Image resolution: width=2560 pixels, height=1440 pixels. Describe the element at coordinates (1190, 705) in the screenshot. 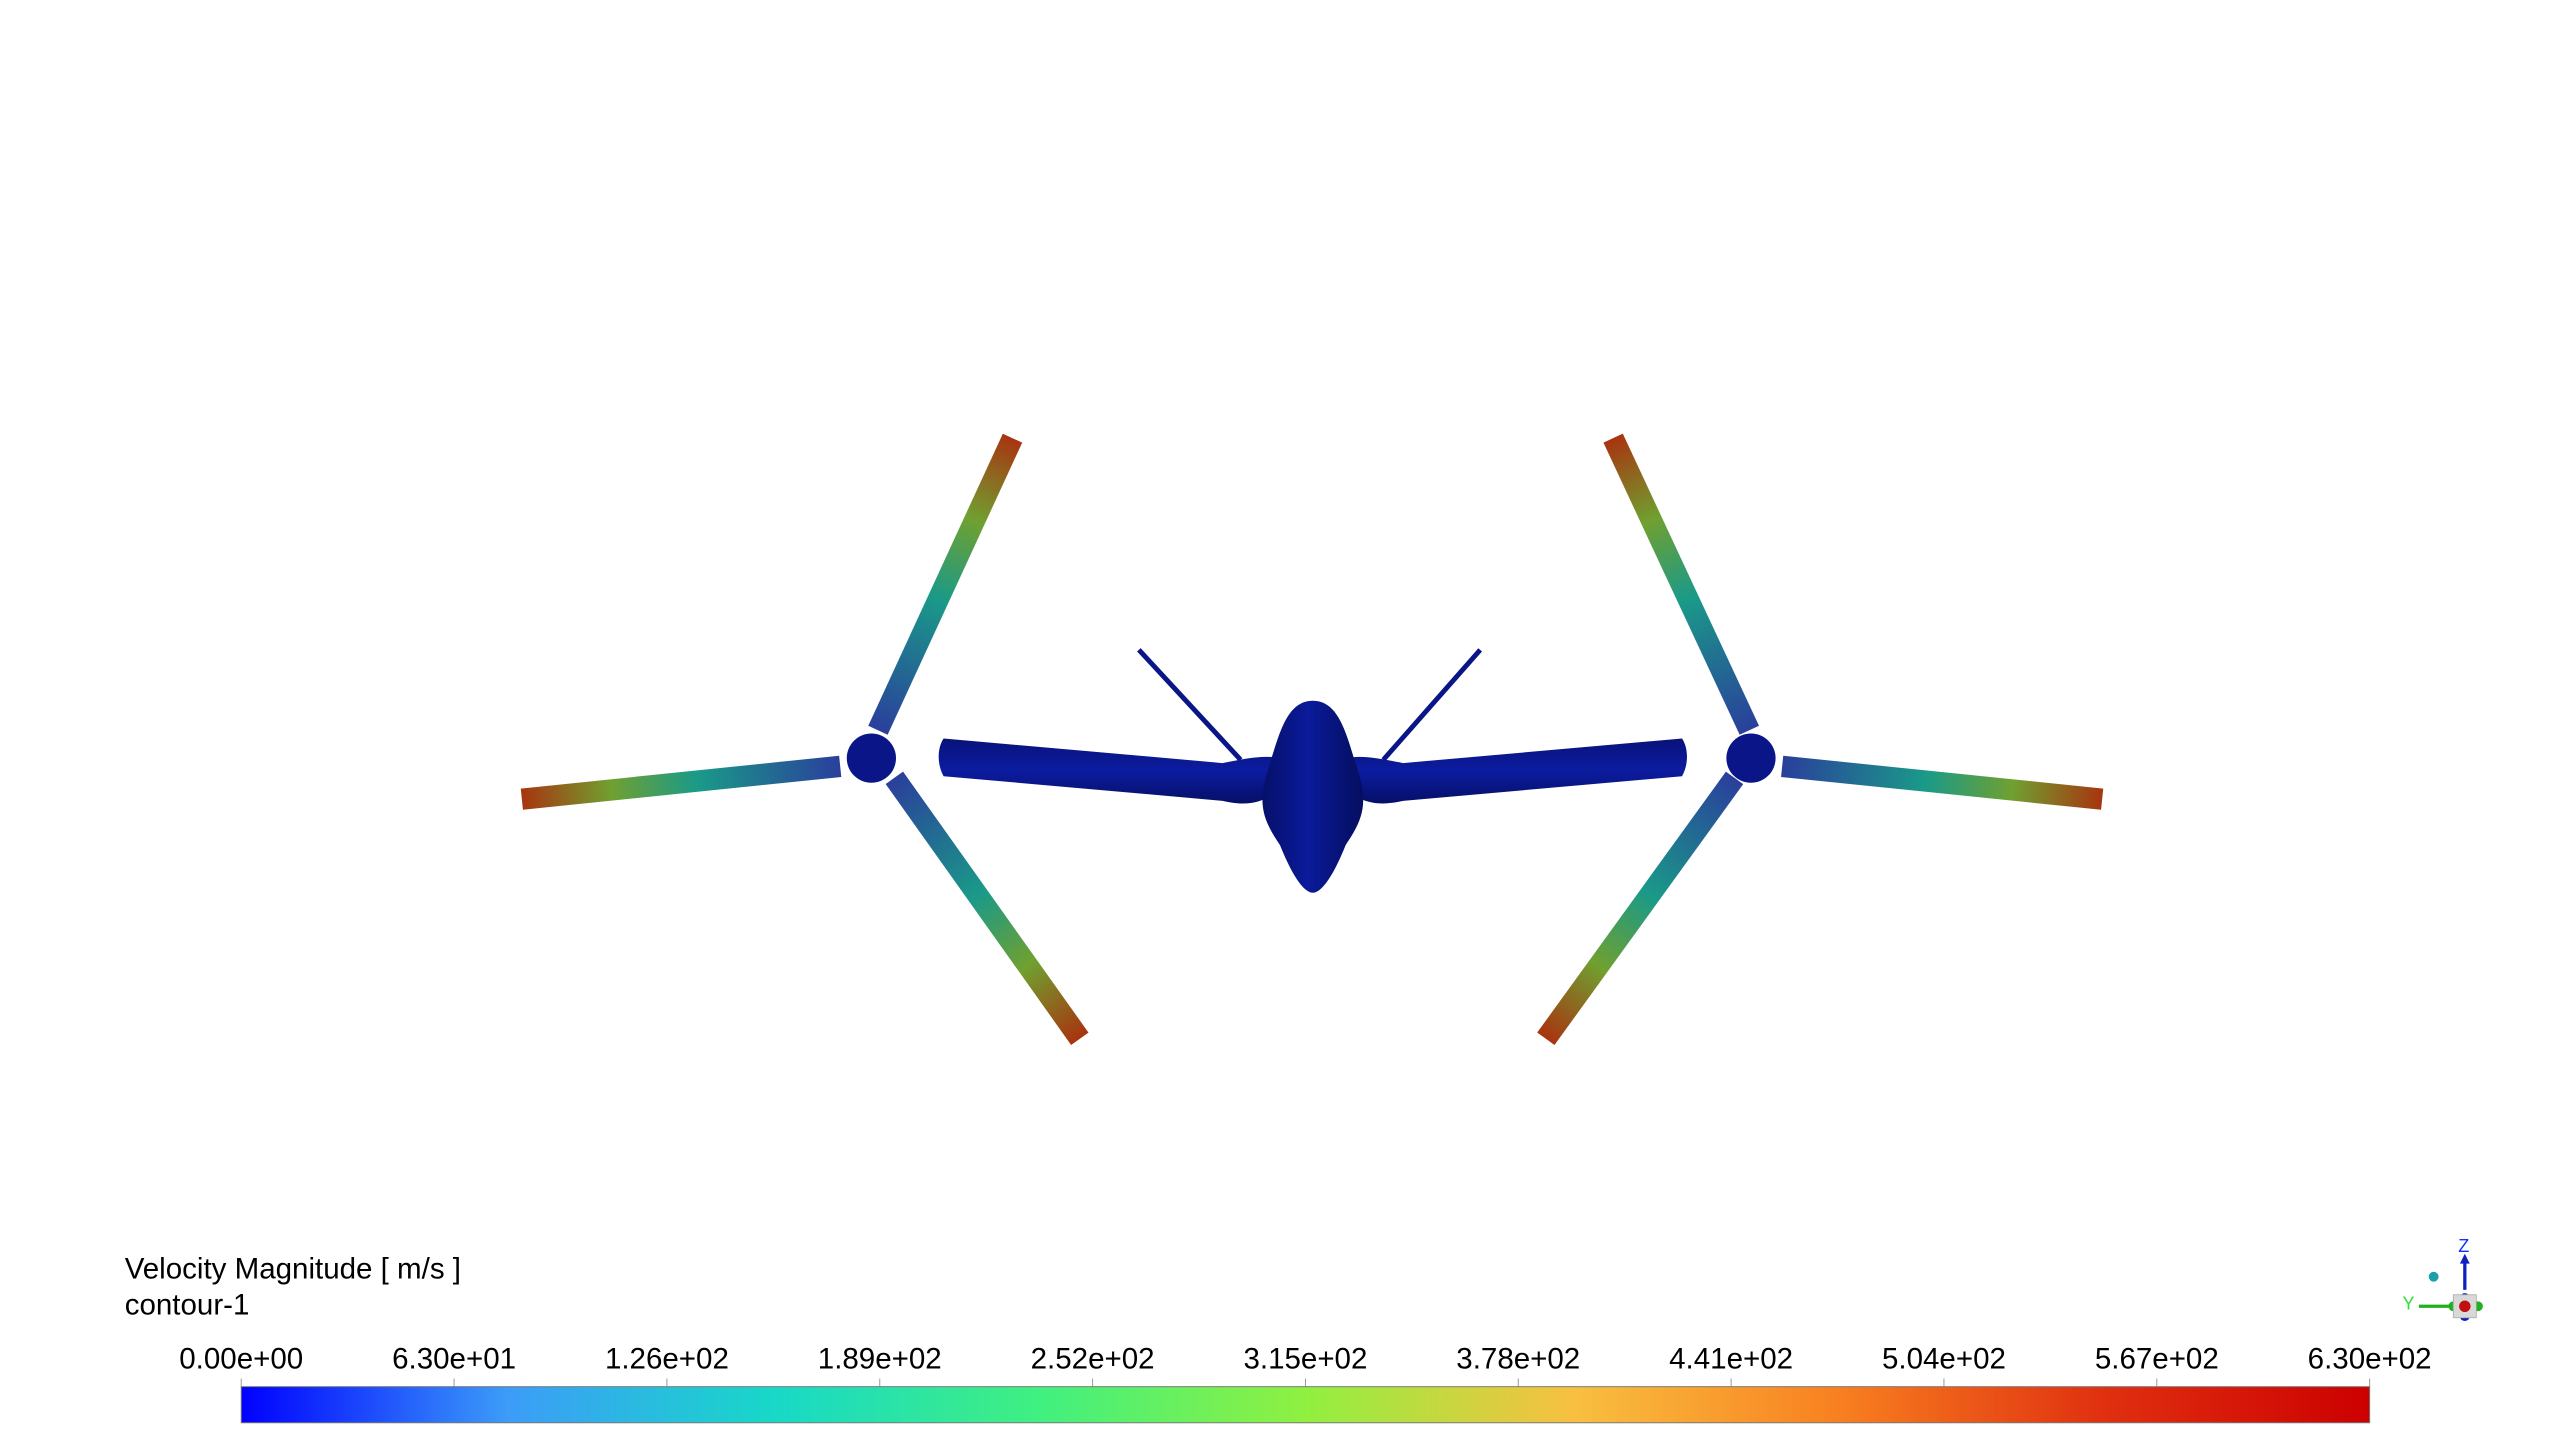

I see `antenna-left` at that location.